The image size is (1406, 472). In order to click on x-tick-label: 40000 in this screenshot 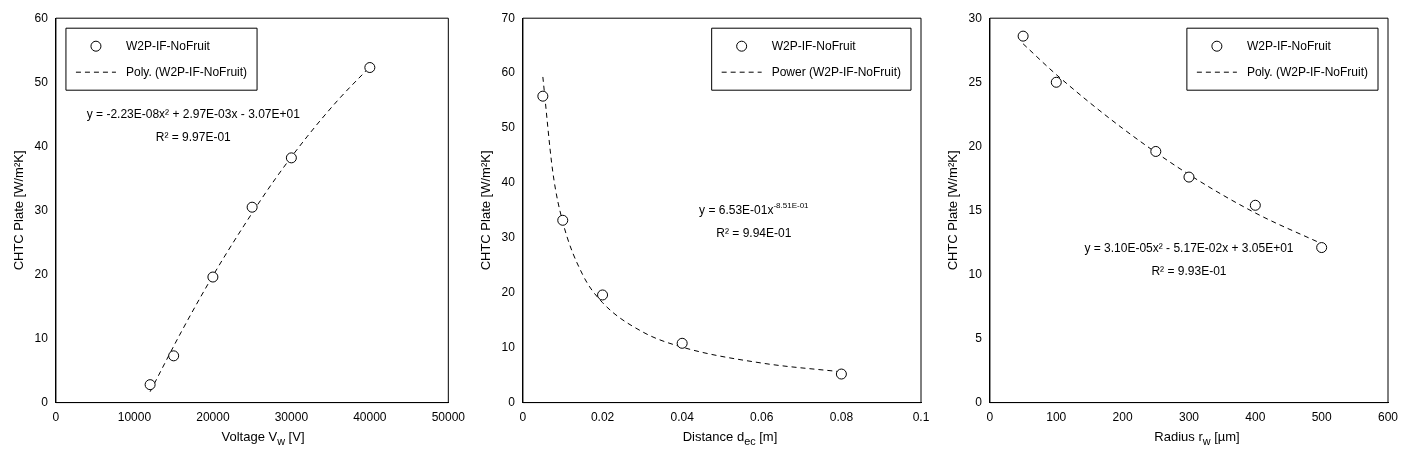, I will do `click(370, 417)`.